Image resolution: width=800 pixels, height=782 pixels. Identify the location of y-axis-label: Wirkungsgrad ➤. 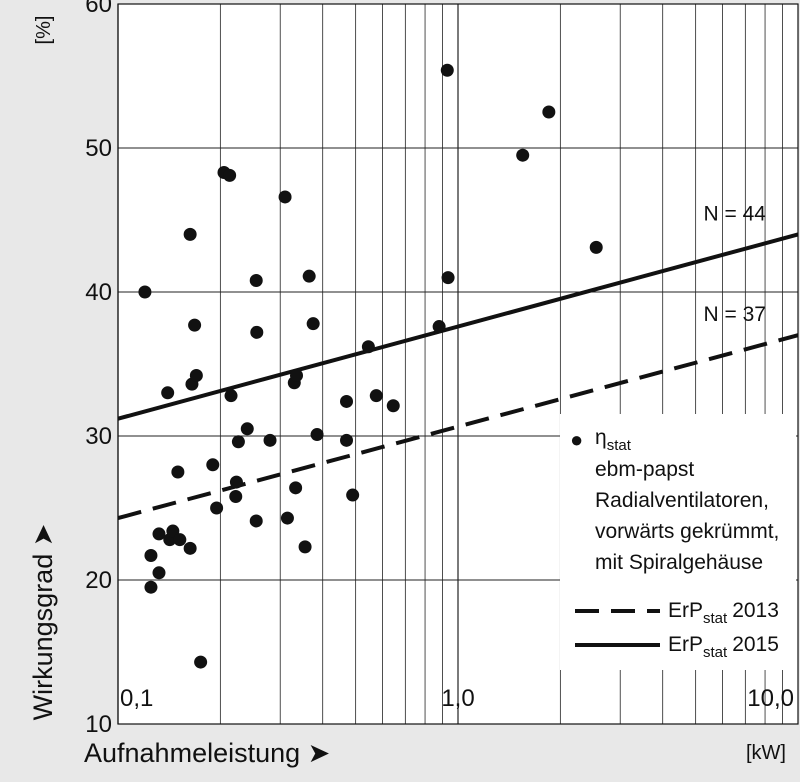
(43, 622).